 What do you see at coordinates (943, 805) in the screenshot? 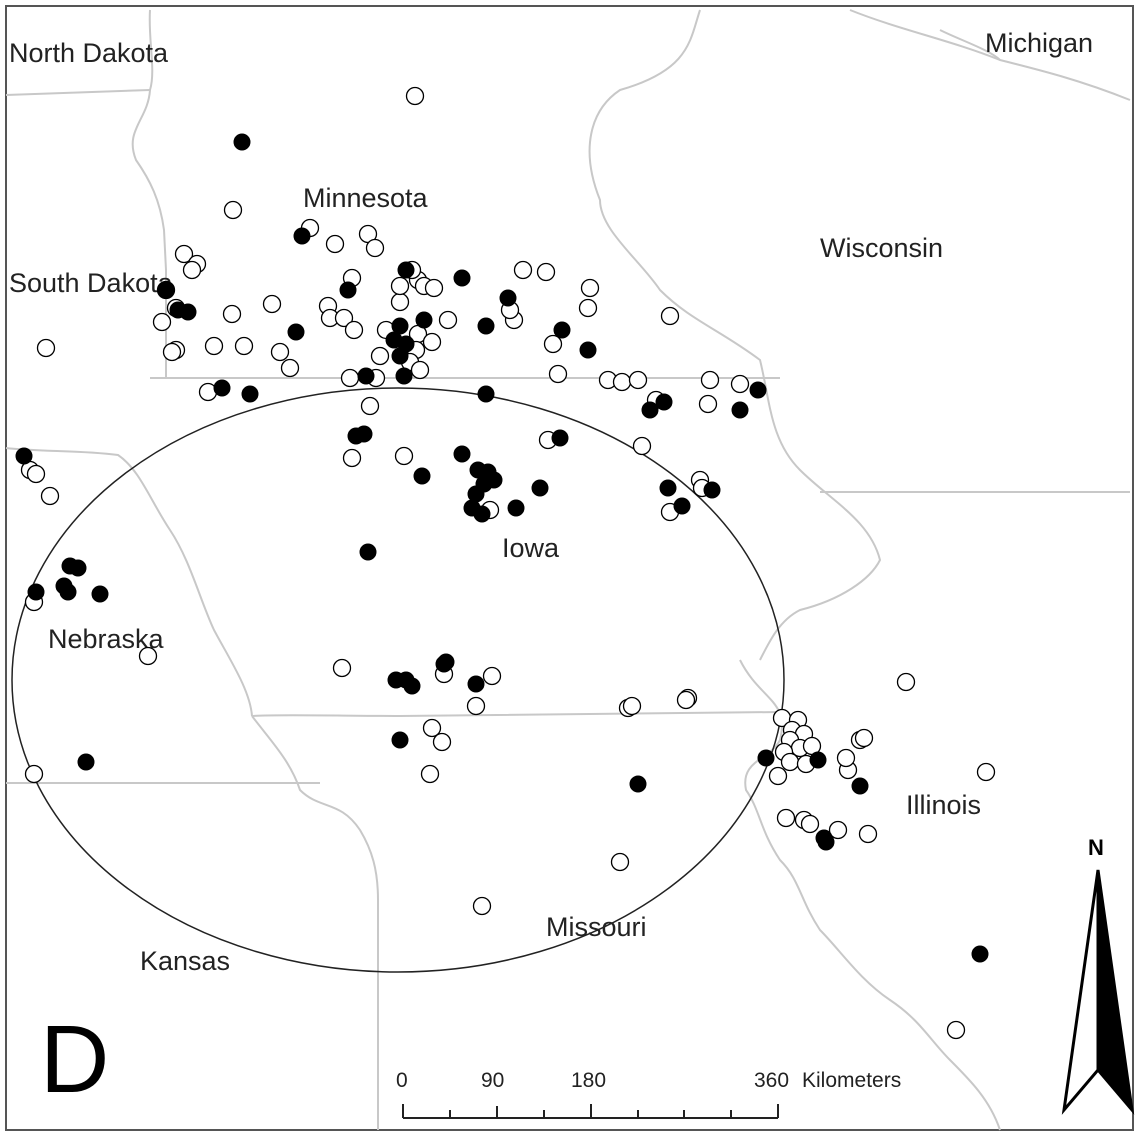
I see `state-label-illinois: Illinois` at bounding box center [943, 805].